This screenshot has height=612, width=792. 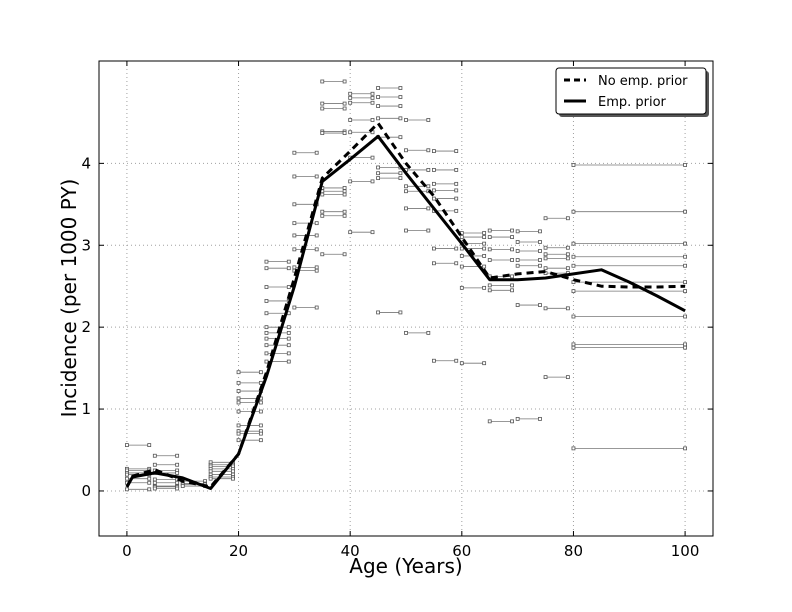 What do you see at coordinates (238, 551) in the screenshot?
I see `x-tick-label: 20` at bounding box center [238, 551].